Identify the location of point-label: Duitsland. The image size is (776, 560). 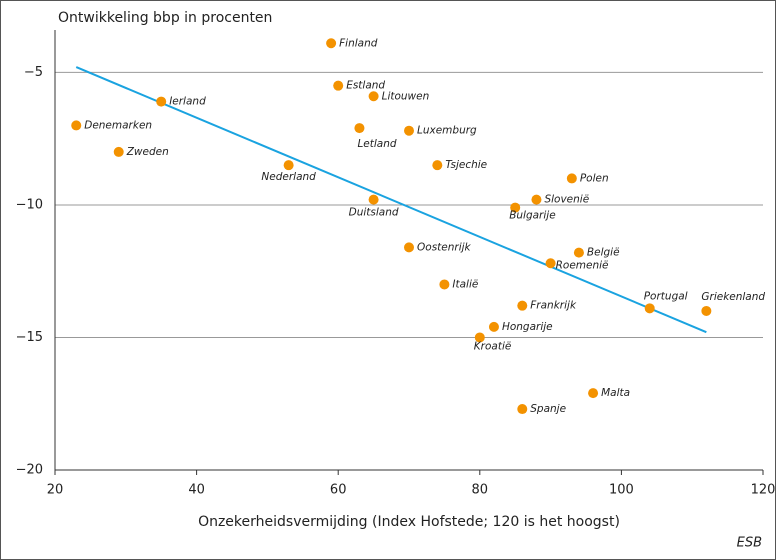
(374, 213).